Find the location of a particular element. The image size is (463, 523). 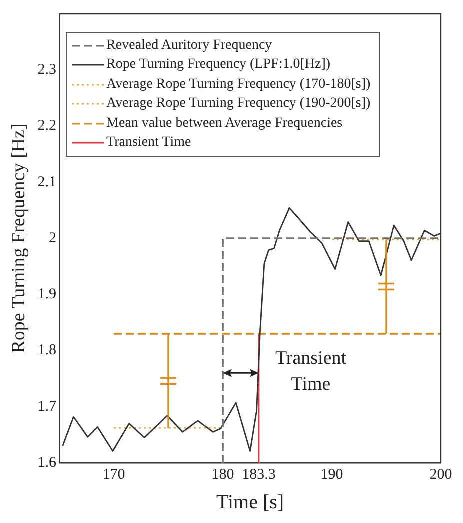

x-tick-label: 170 is located at coordinates (114, 474).